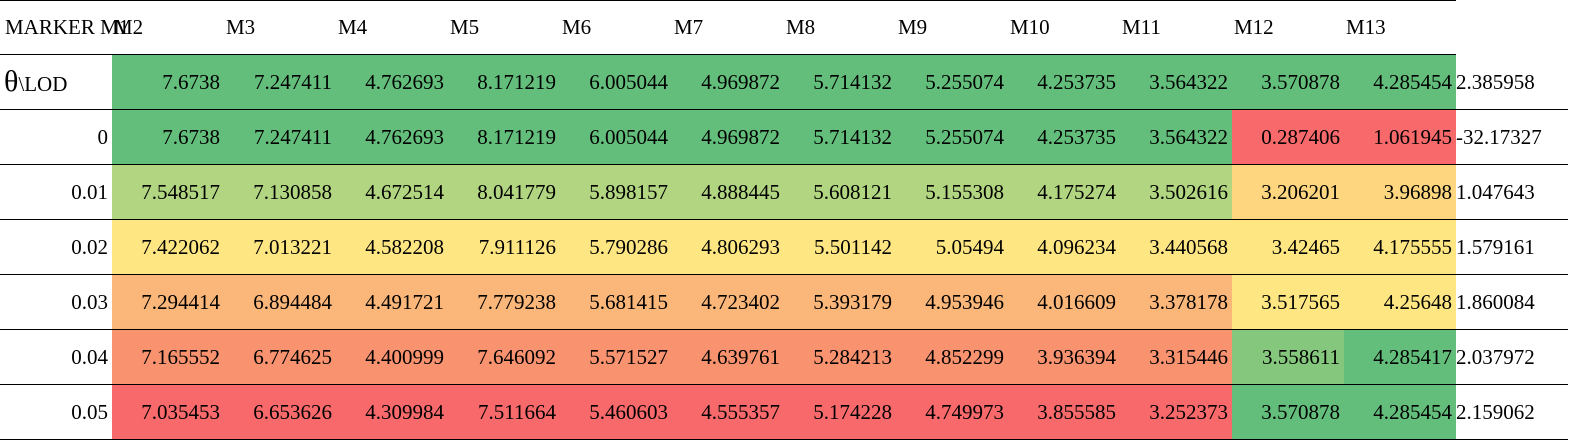 The height and width of the screenshot is (442, 1571). I want to click on value-cell: 4.309984, so click(392, 412).